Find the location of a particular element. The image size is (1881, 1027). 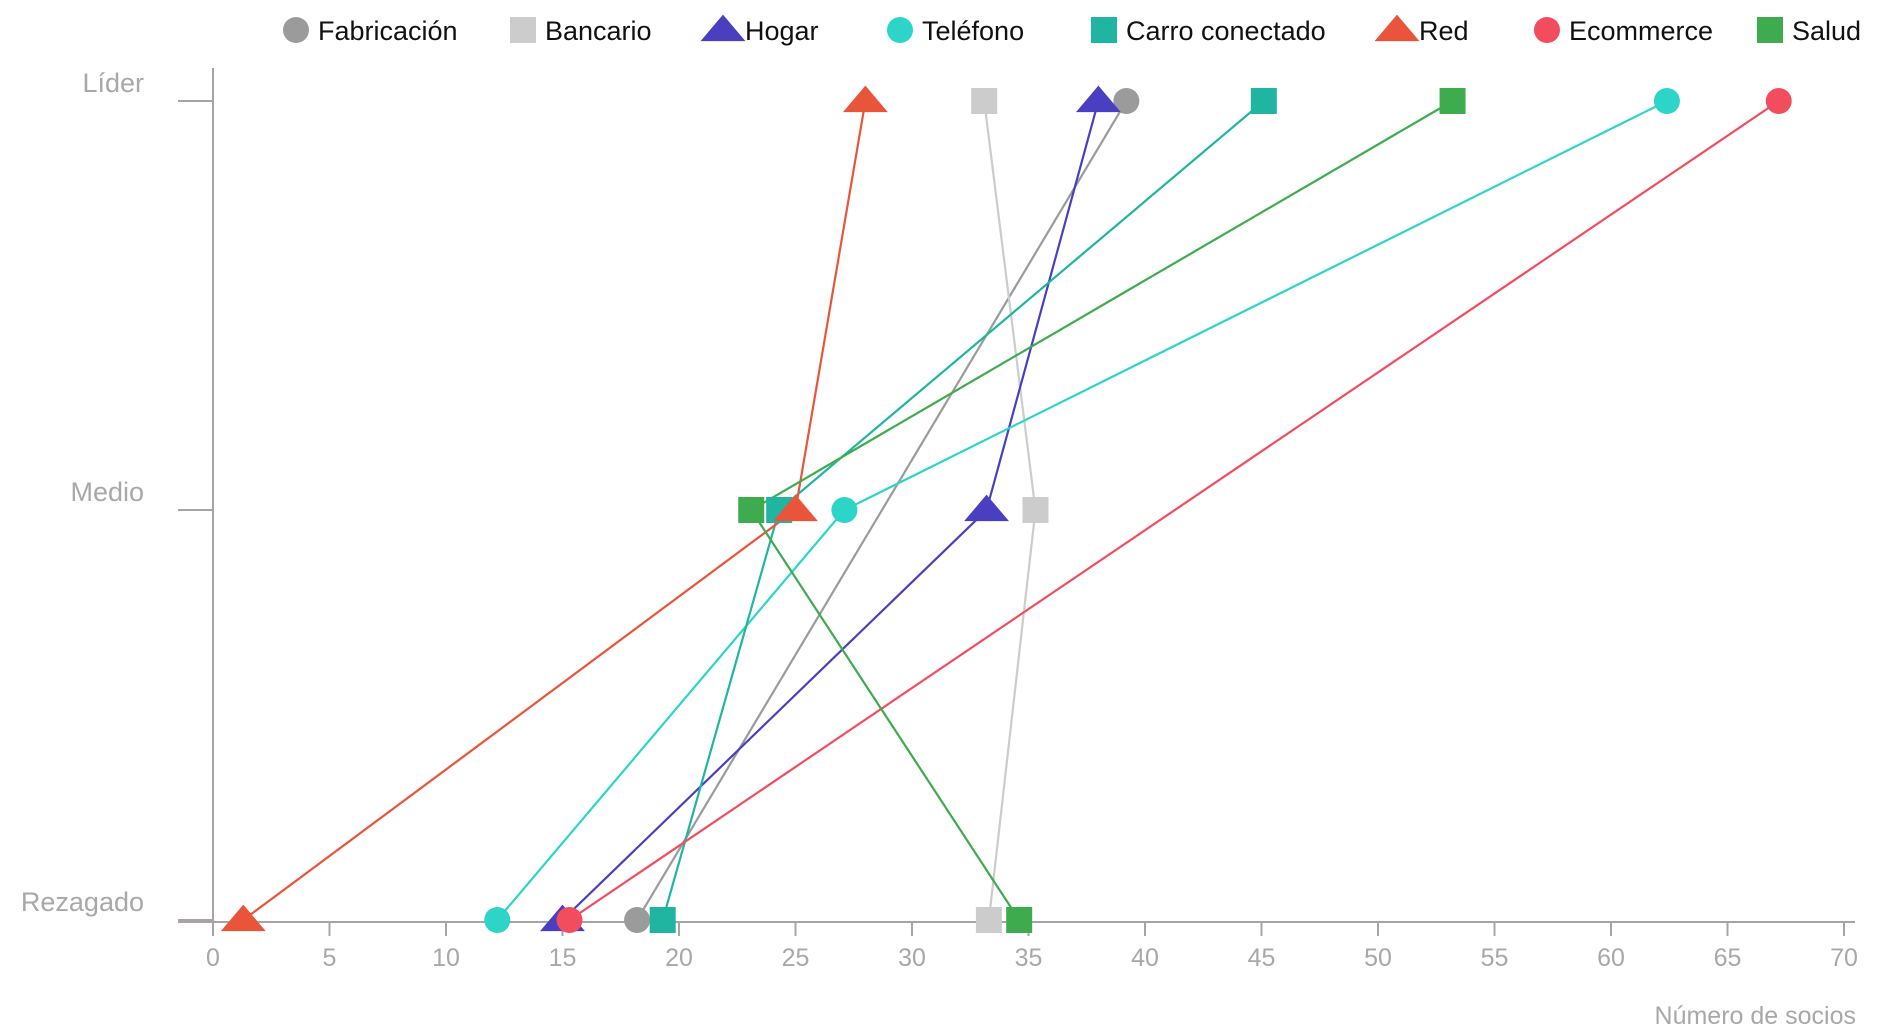

point-telefono-rezagado is located at coordinates (497, 920).